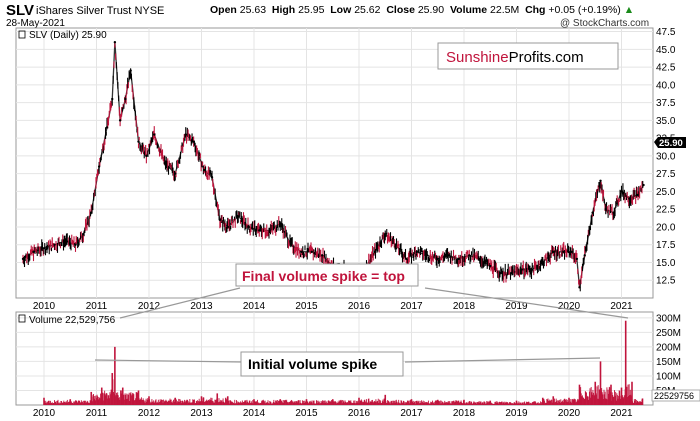 The image size is (700, 421). I want to click on volume-x-tick: 2017, so click(411, 413).